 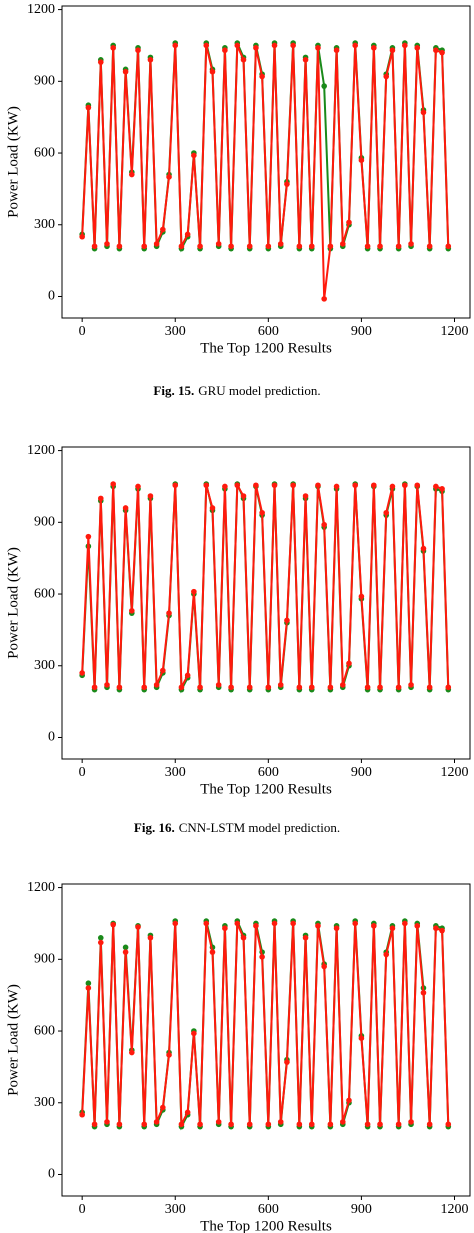 I want to click on caption-label: Fig. 15., so click(x=174, y=390).